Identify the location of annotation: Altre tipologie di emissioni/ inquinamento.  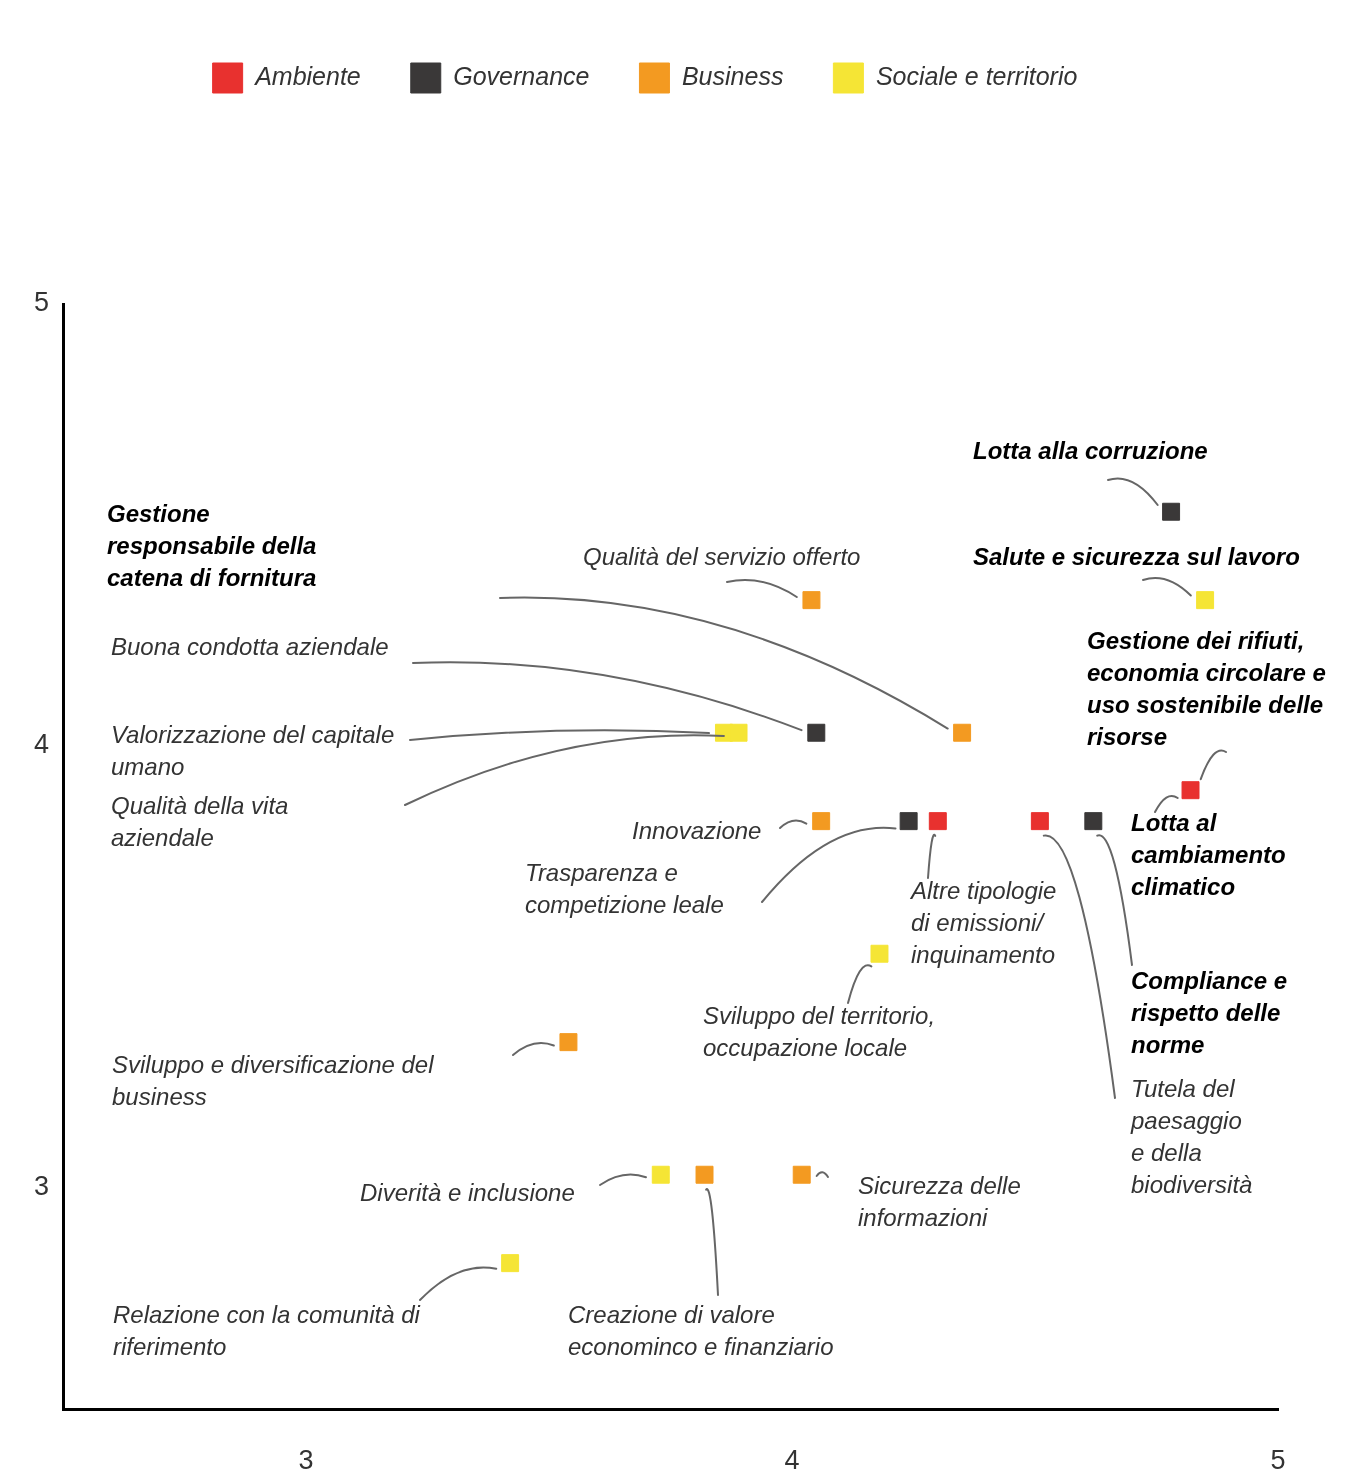
(983, 922).